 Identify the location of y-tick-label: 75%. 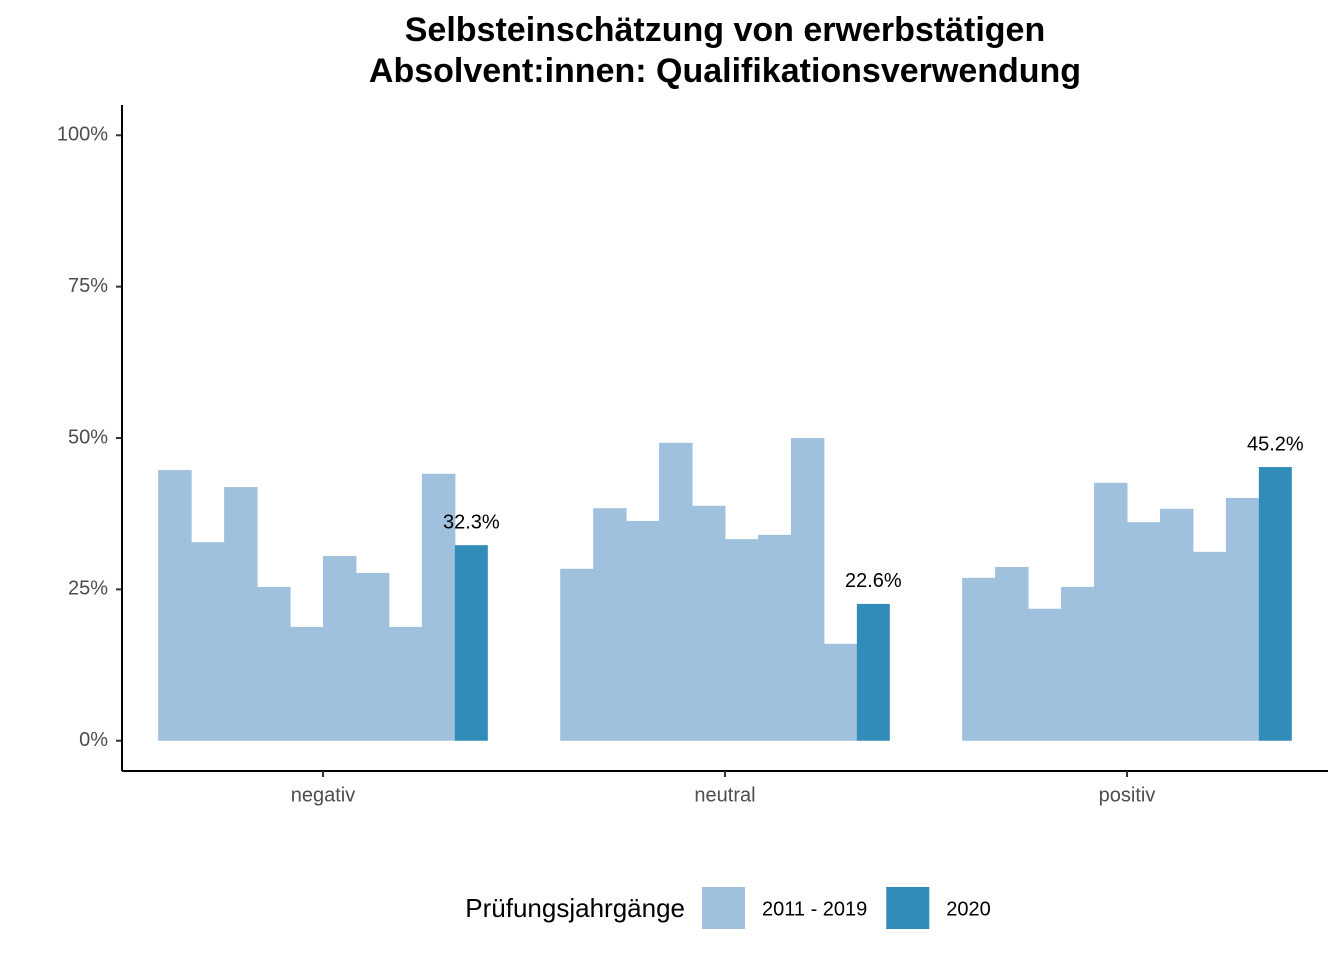
(88, 286).